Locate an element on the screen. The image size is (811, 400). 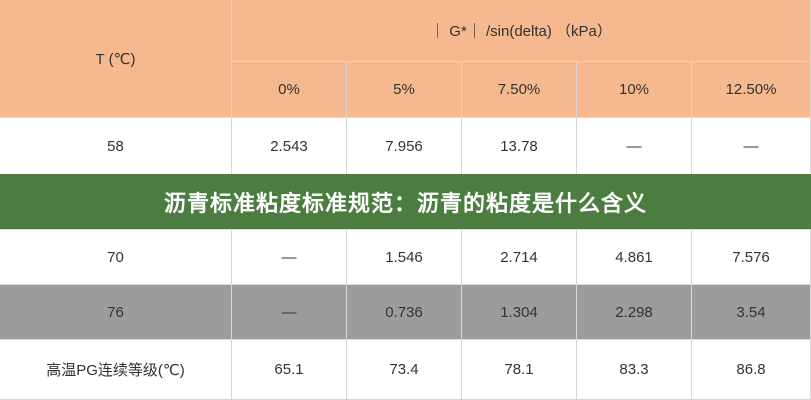
banner: 沥青标准粘度标准规范：沥青的粘度是什么含义 is located at coordinates (405, 201).